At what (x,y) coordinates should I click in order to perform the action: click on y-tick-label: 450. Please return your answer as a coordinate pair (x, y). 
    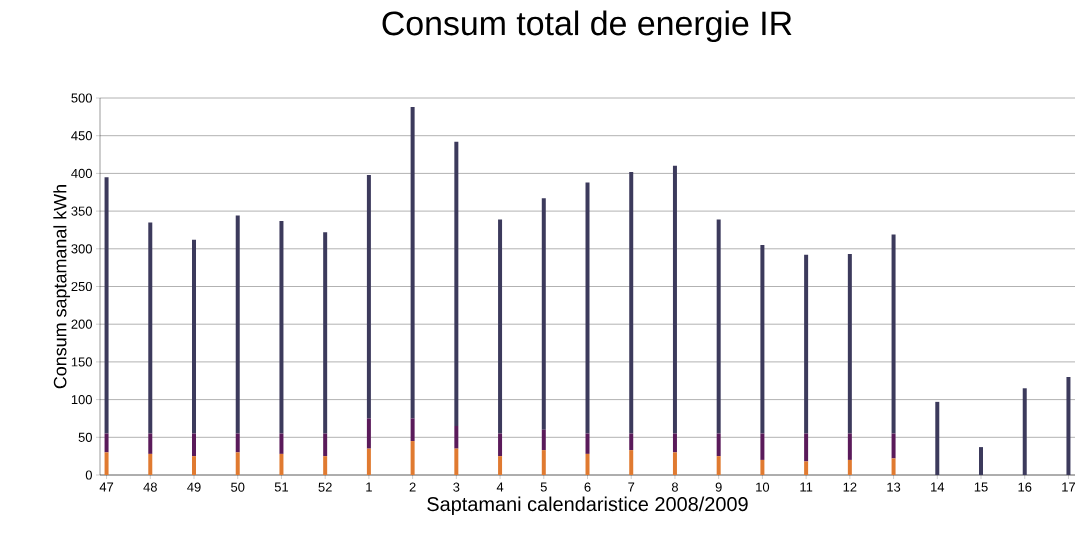
    Looking at the image, I should click on (81, 136).